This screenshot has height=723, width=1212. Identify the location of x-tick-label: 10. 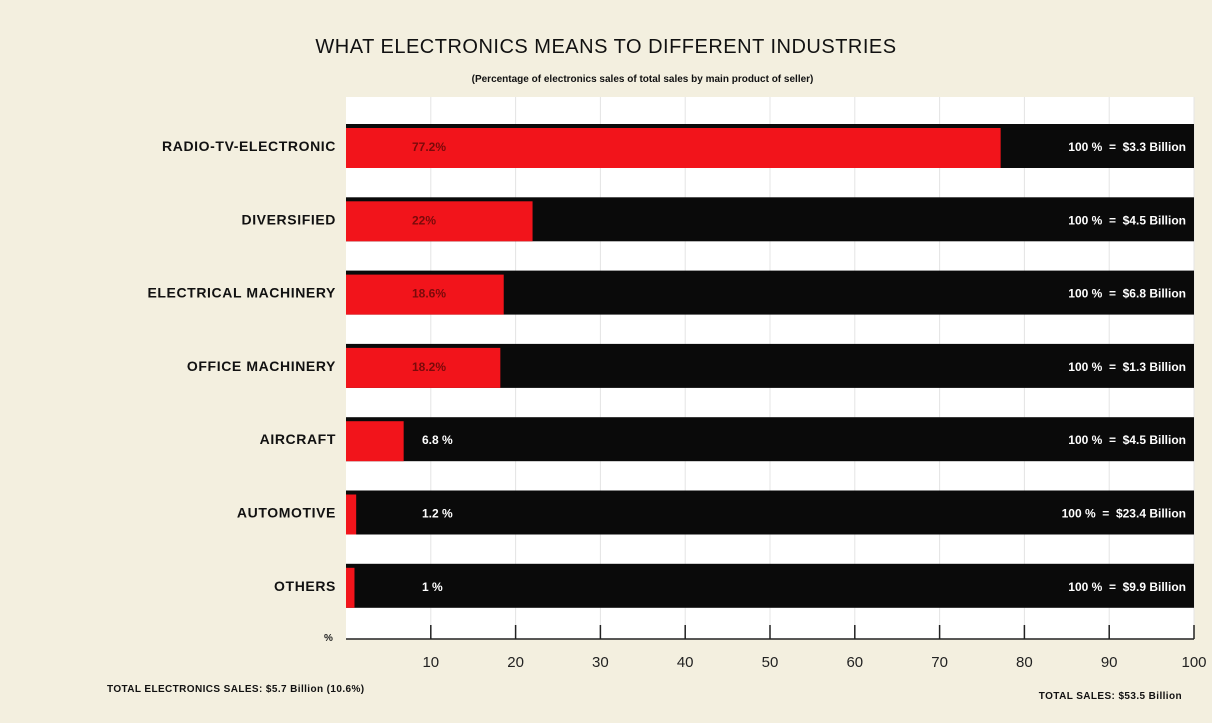
(430, 662).